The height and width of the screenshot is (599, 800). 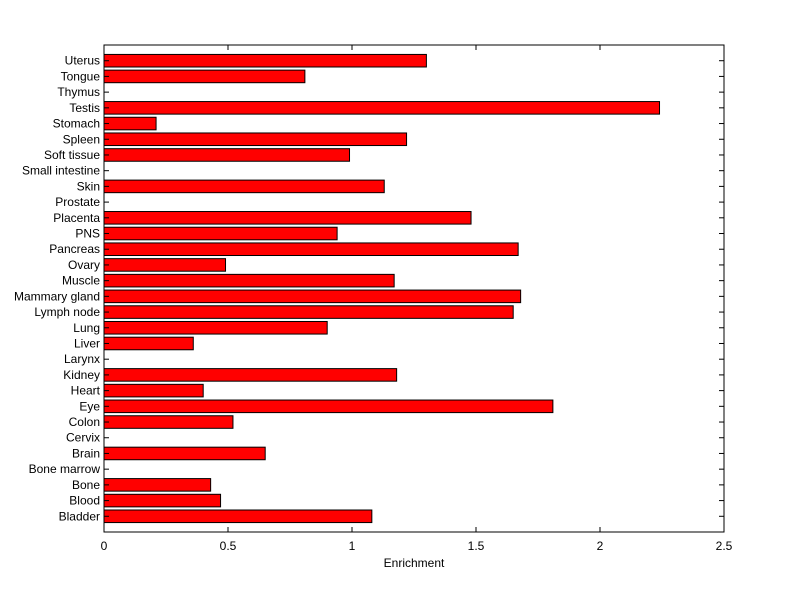 What do you see at coordinates (86, 328) in the screenshot?
I see `y-tick-label: Lung` at bounding box center [86, 328].